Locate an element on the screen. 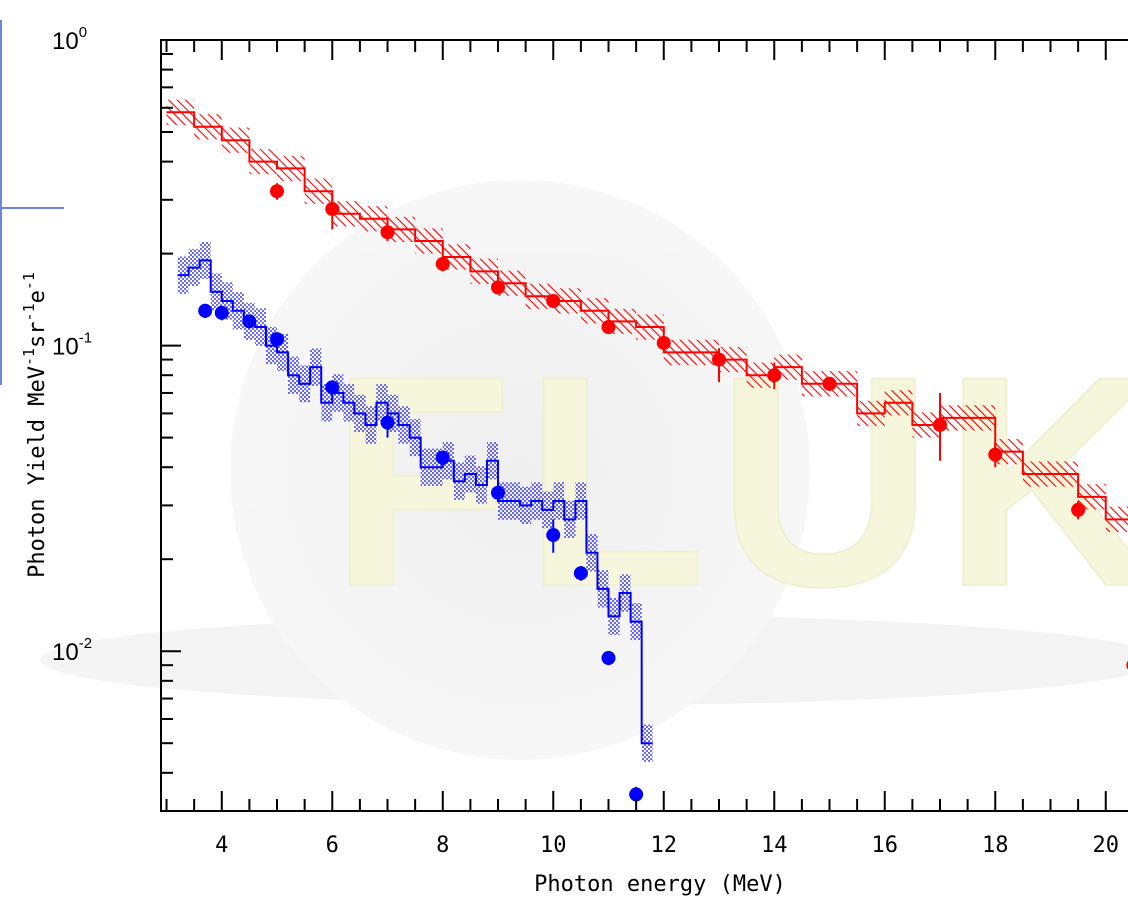 The height and width of the screenshot is (904, 1128). y-tick-label: 10⁻¹ is located at coordinates (72, 345).